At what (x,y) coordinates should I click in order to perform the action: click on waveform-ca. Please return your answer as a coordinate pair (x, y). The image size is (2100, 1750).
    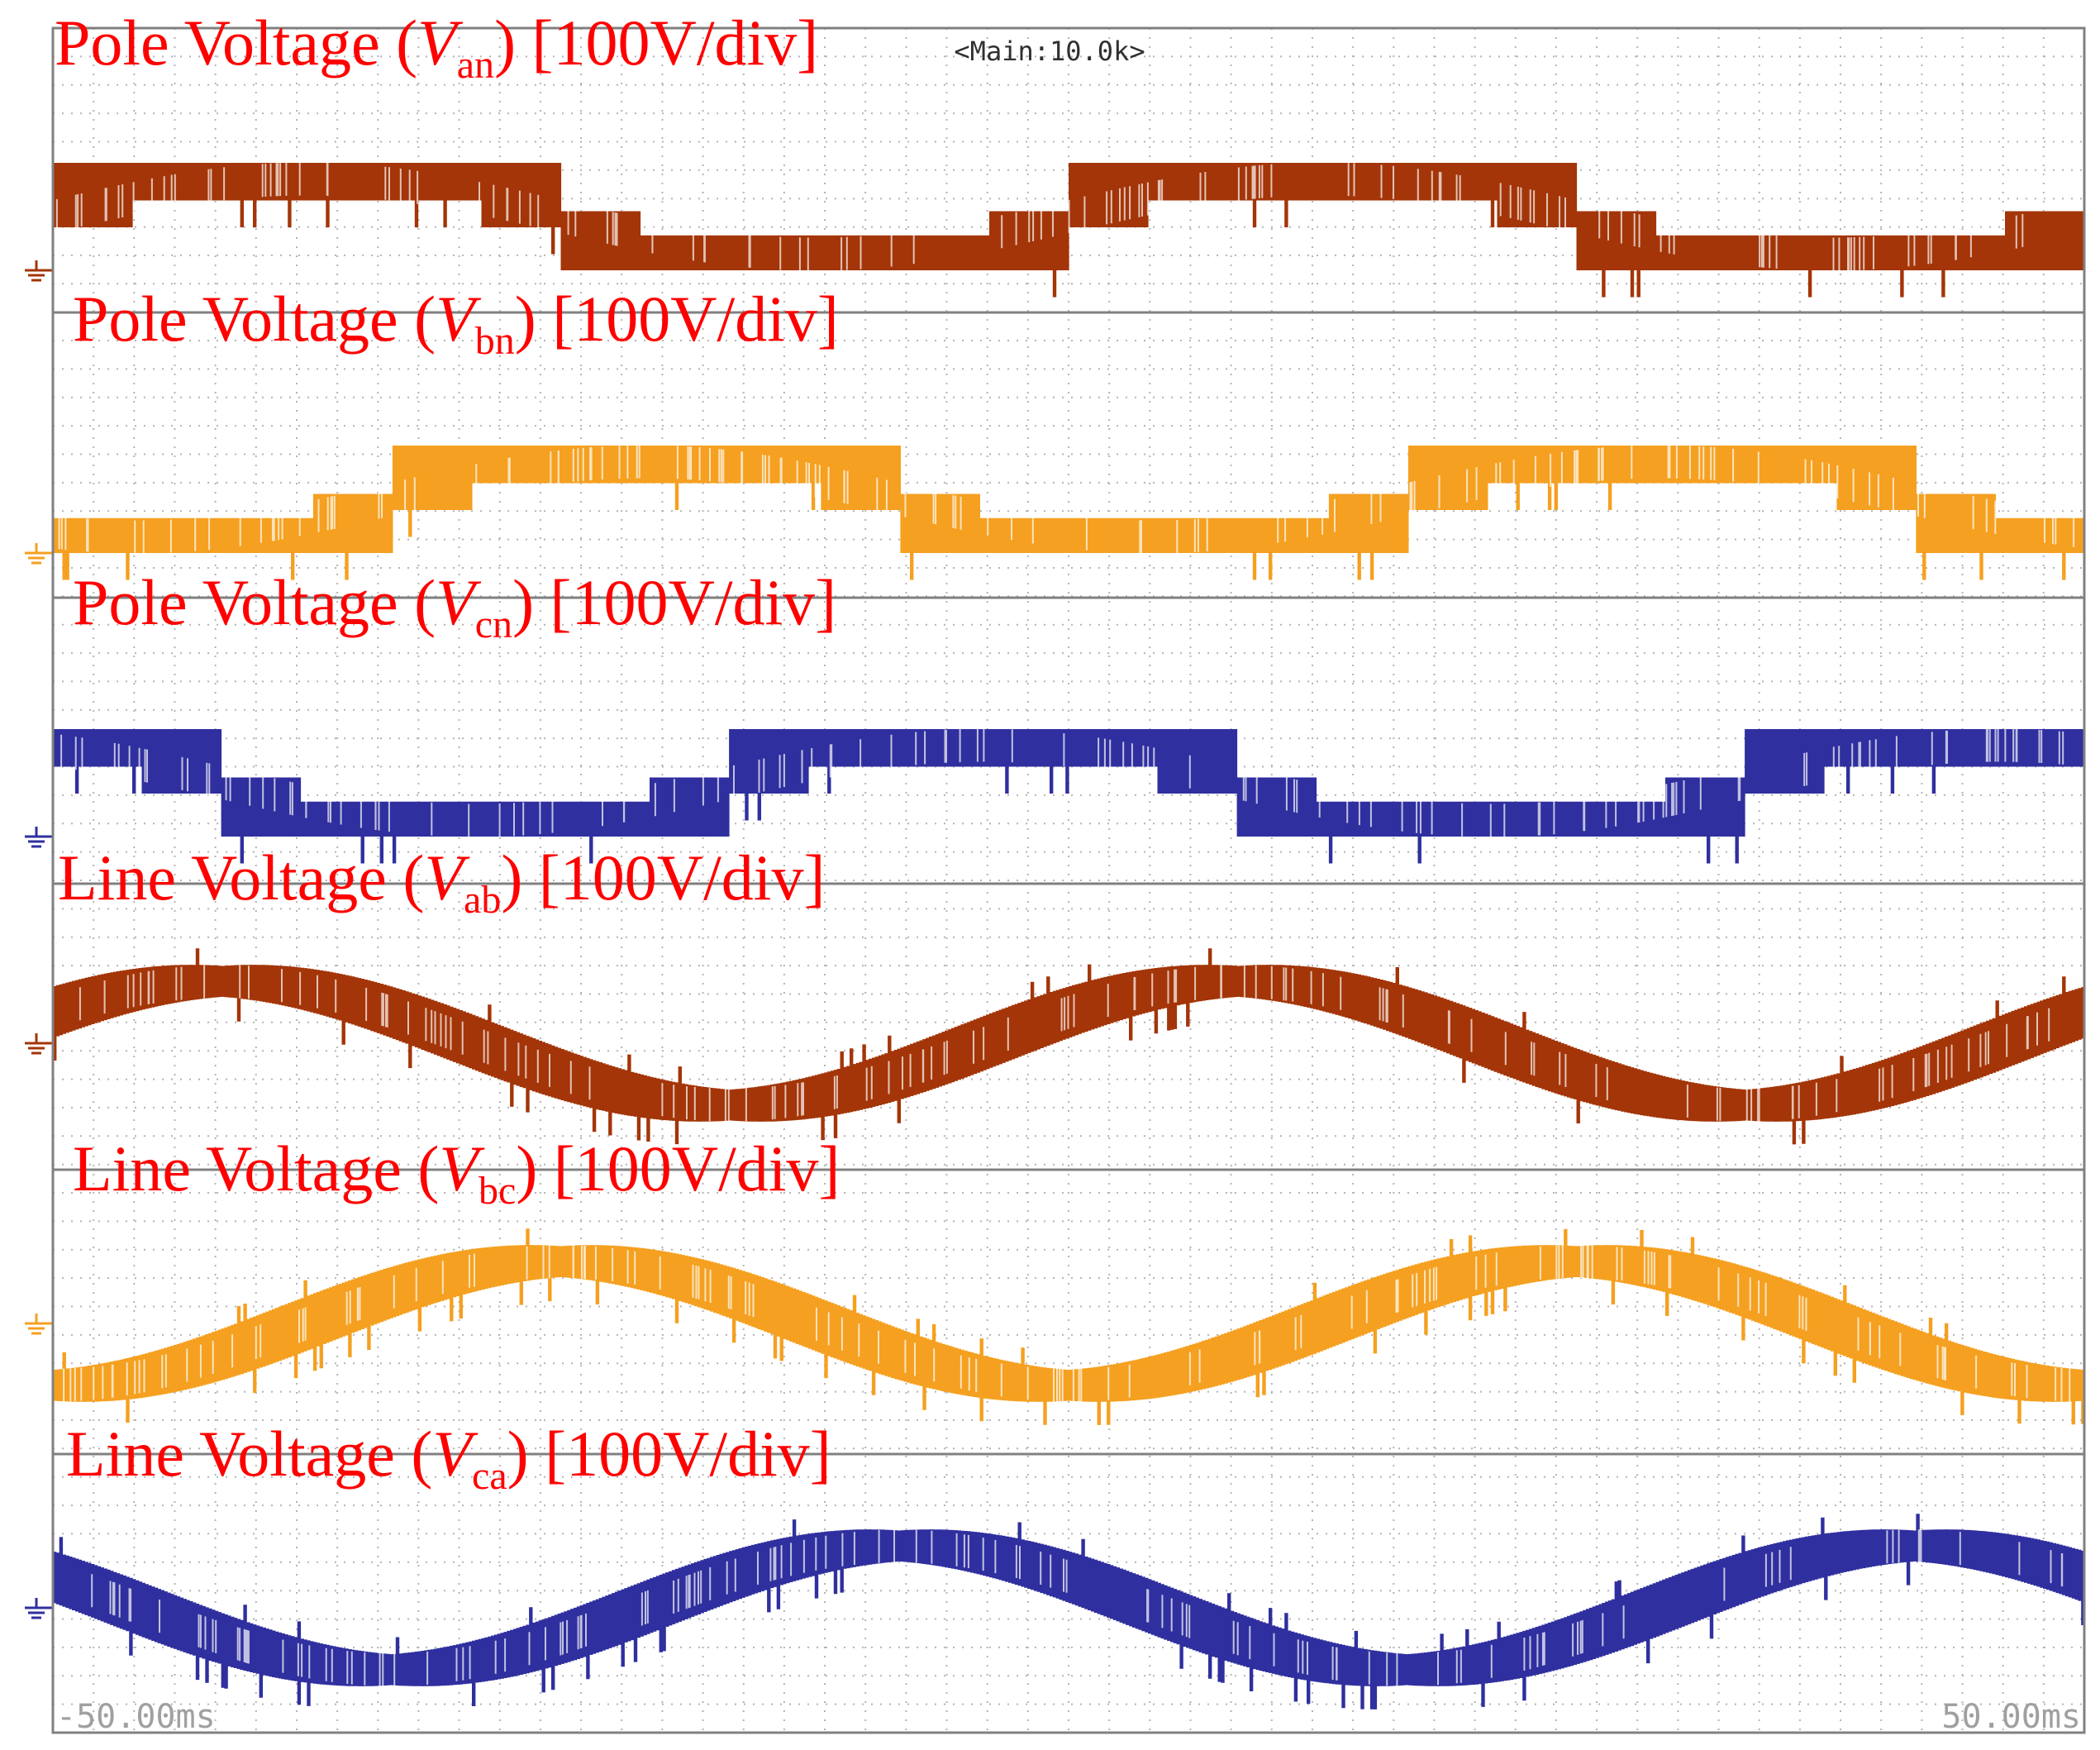
    Looking at the image, I should click on (1068, 1611).